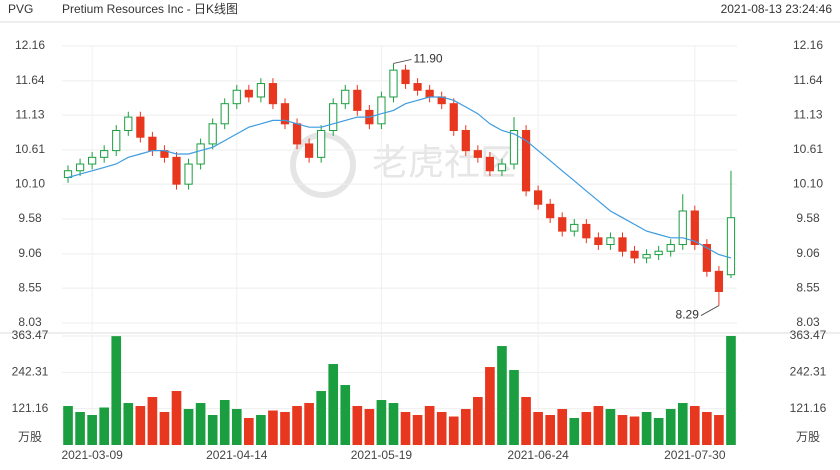 The width and height of the screenshot is (840, 470). Describe the element at coordinates (538, 455) in the screenshot. I see `x-tick-label: 2021-06-24` at that location.